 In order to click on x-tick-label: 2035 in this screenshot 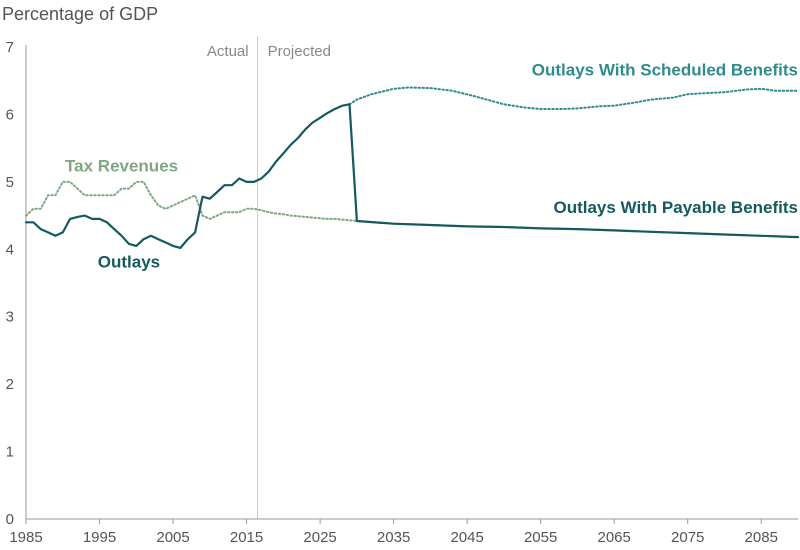, I will do `click(393, 537)`.